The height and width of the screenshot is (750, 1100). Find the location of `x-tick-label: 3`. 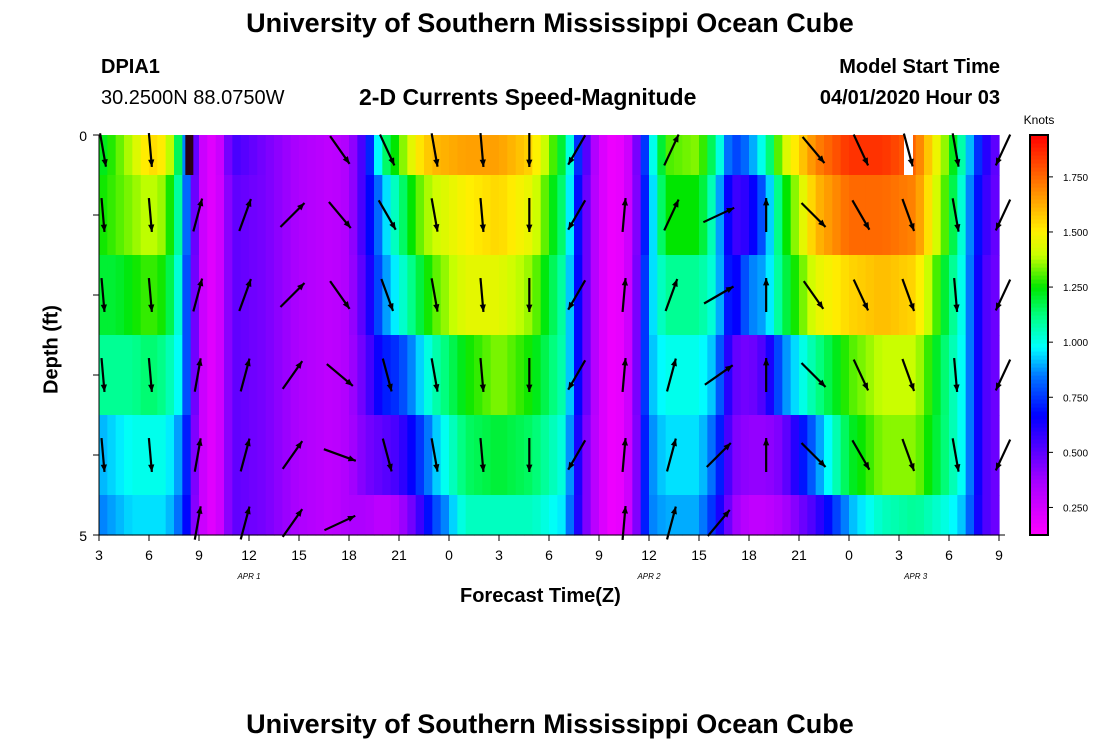

x-tick-label: 3 is located at coordinates (99, 555).